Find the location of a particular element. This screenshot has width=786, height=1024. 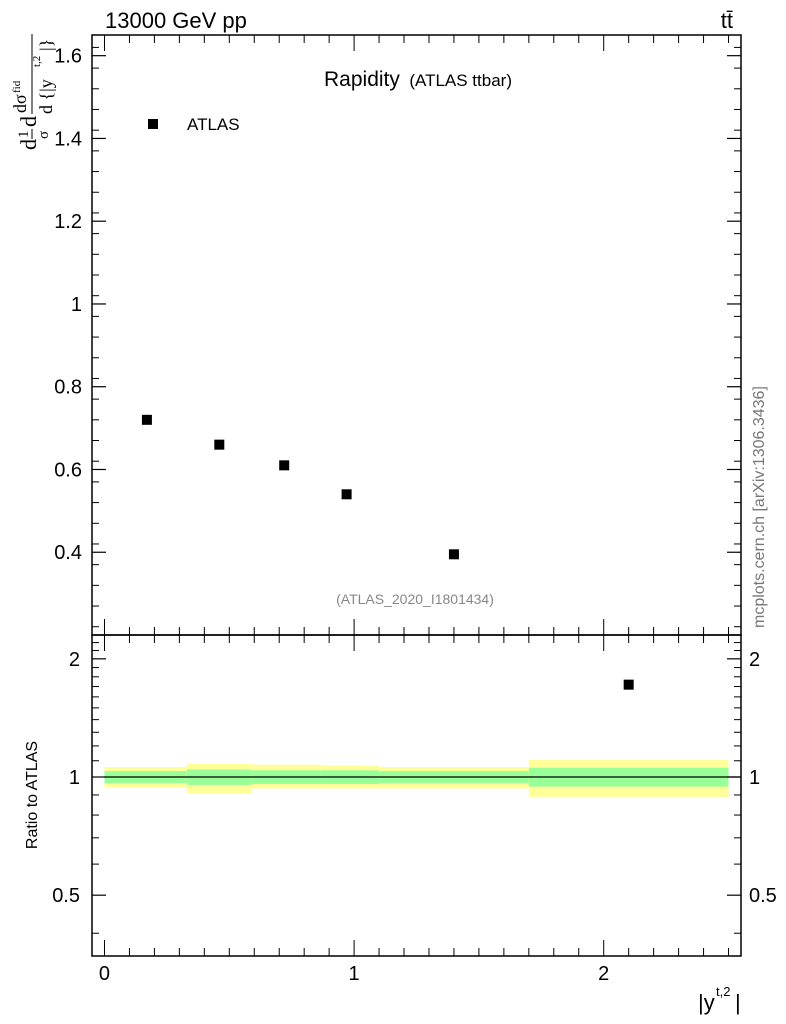

svg-text: 1 is located at coordinates (24, 135).